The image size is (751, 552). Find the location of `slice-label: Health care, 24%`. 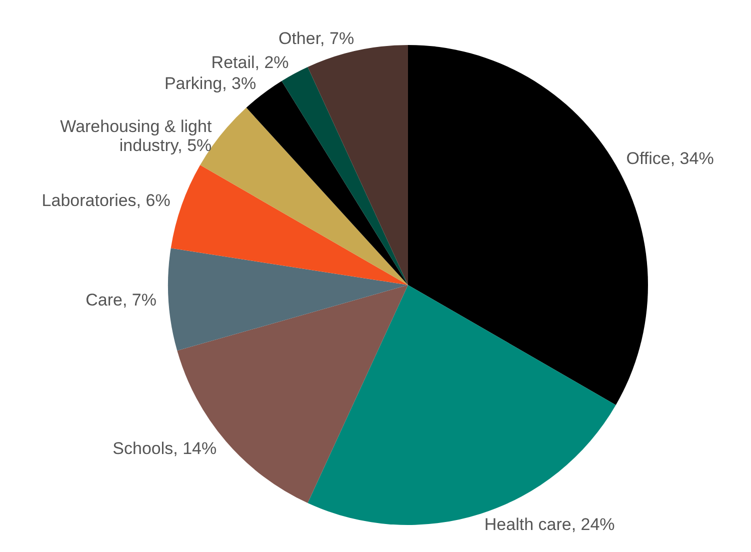

slice-label: Health care, 24% is located at coordinates (549, 524).